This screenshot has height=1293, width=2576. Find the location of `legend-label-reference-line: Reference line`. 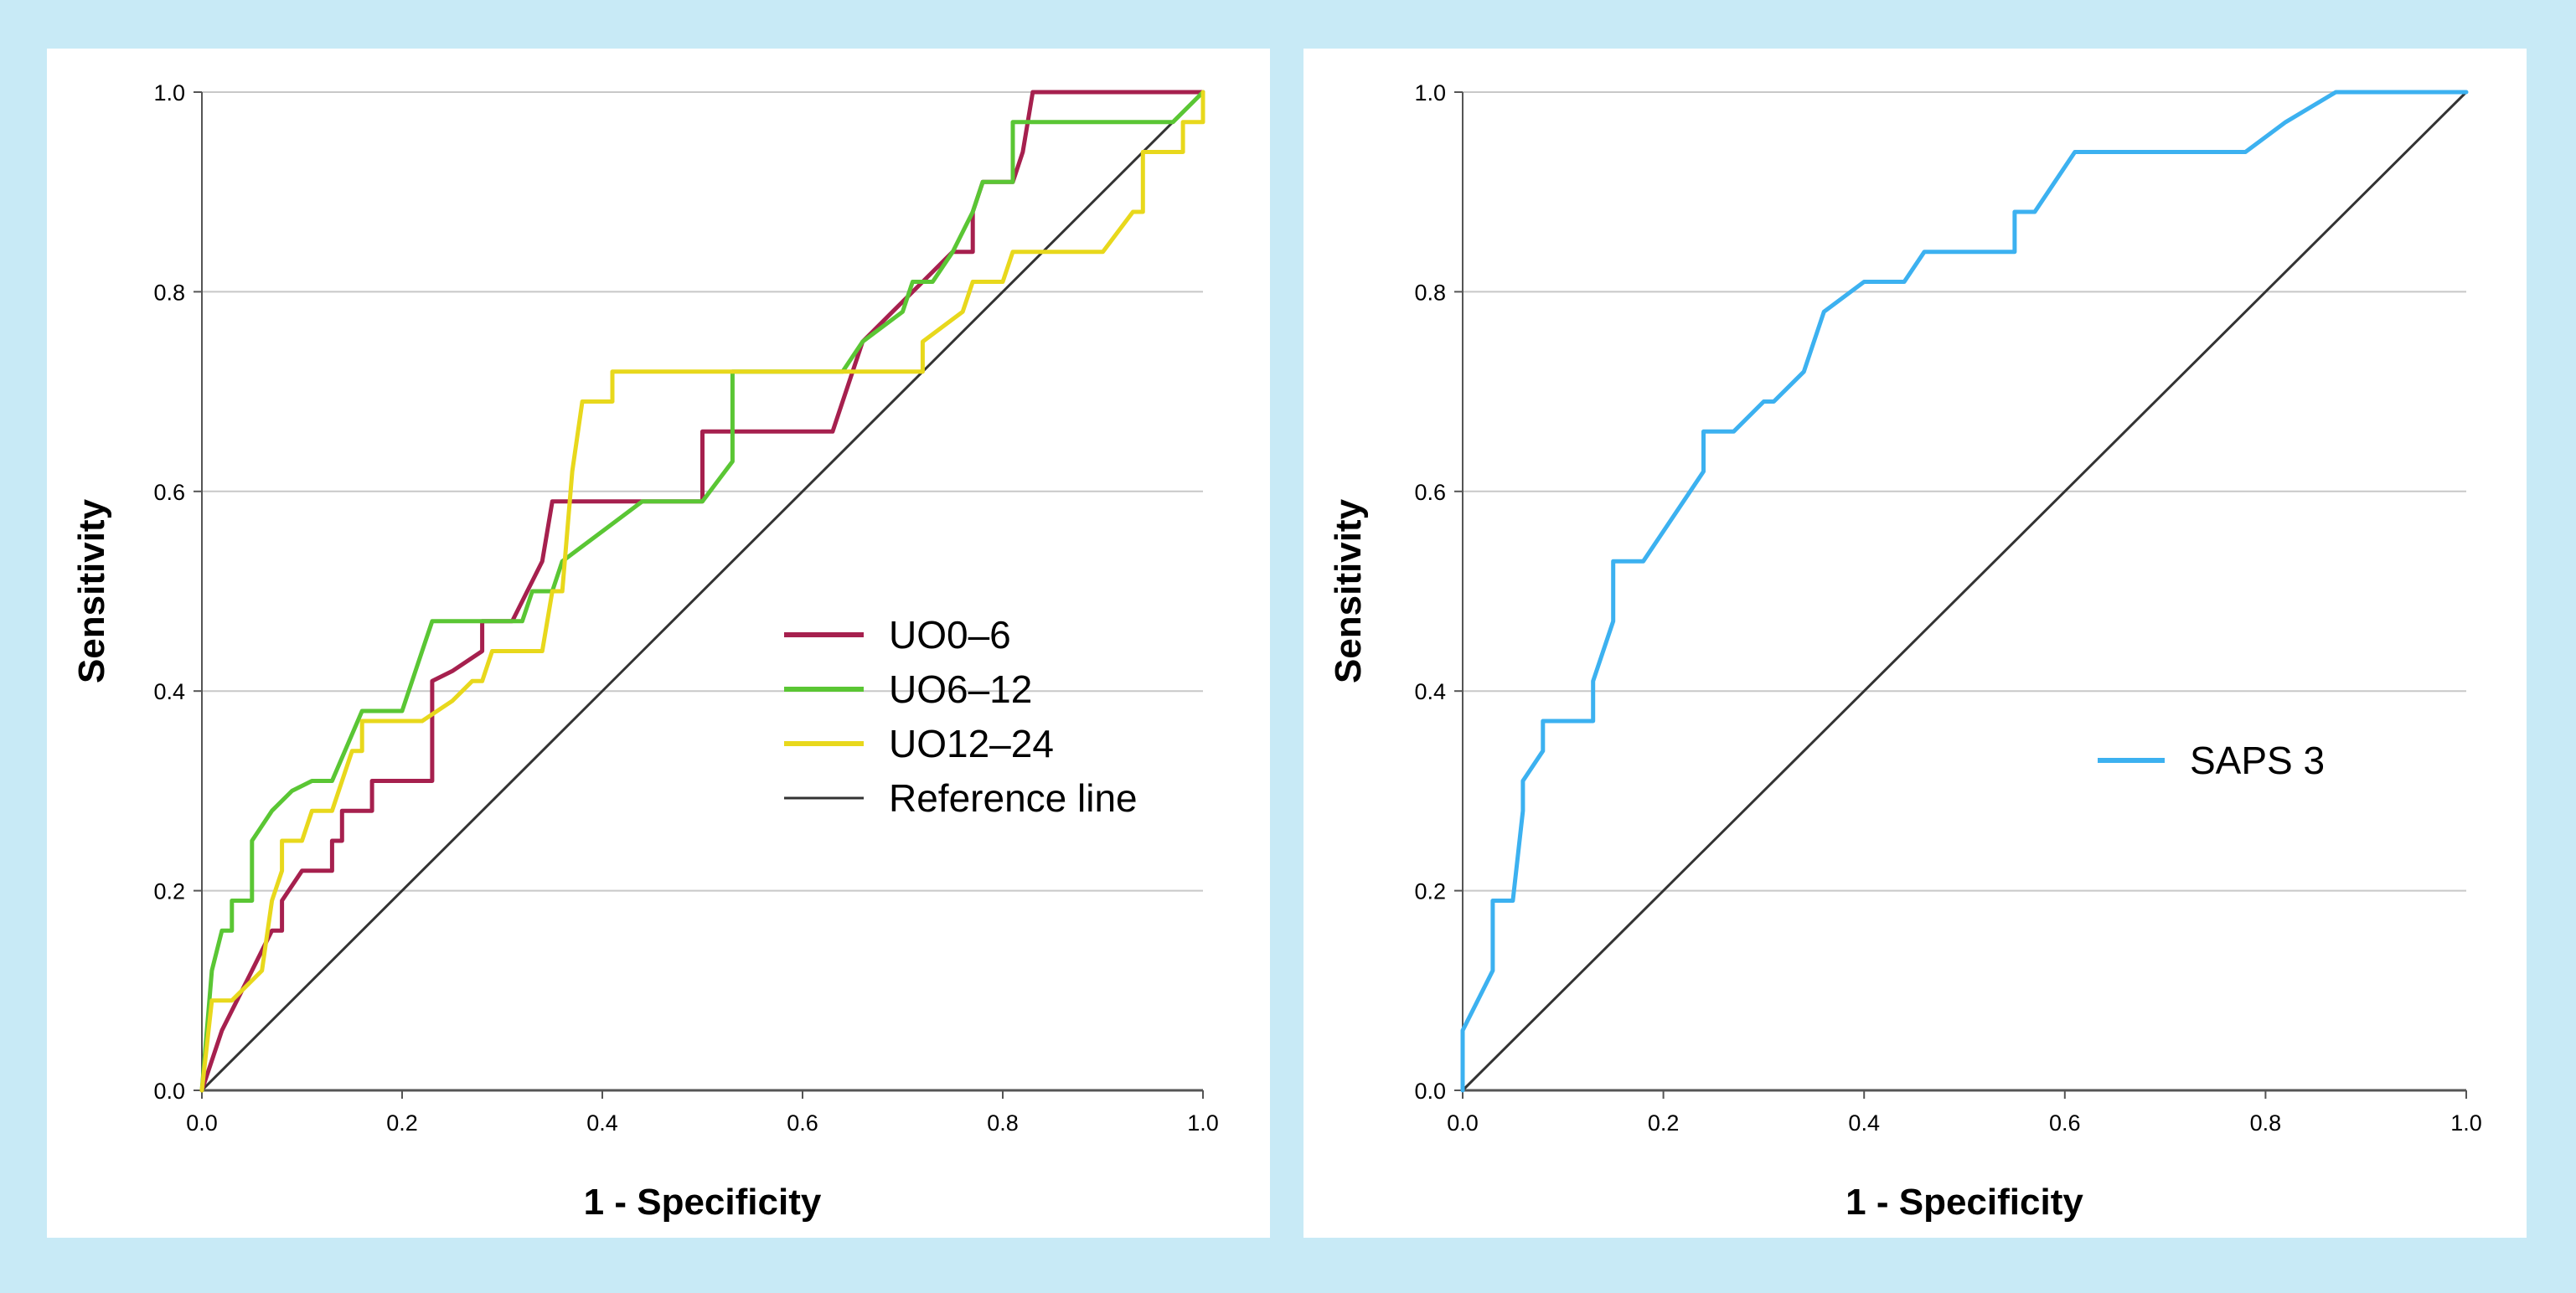

legend-label-reference-line: Reference line is located at coordinates (1013, 798).